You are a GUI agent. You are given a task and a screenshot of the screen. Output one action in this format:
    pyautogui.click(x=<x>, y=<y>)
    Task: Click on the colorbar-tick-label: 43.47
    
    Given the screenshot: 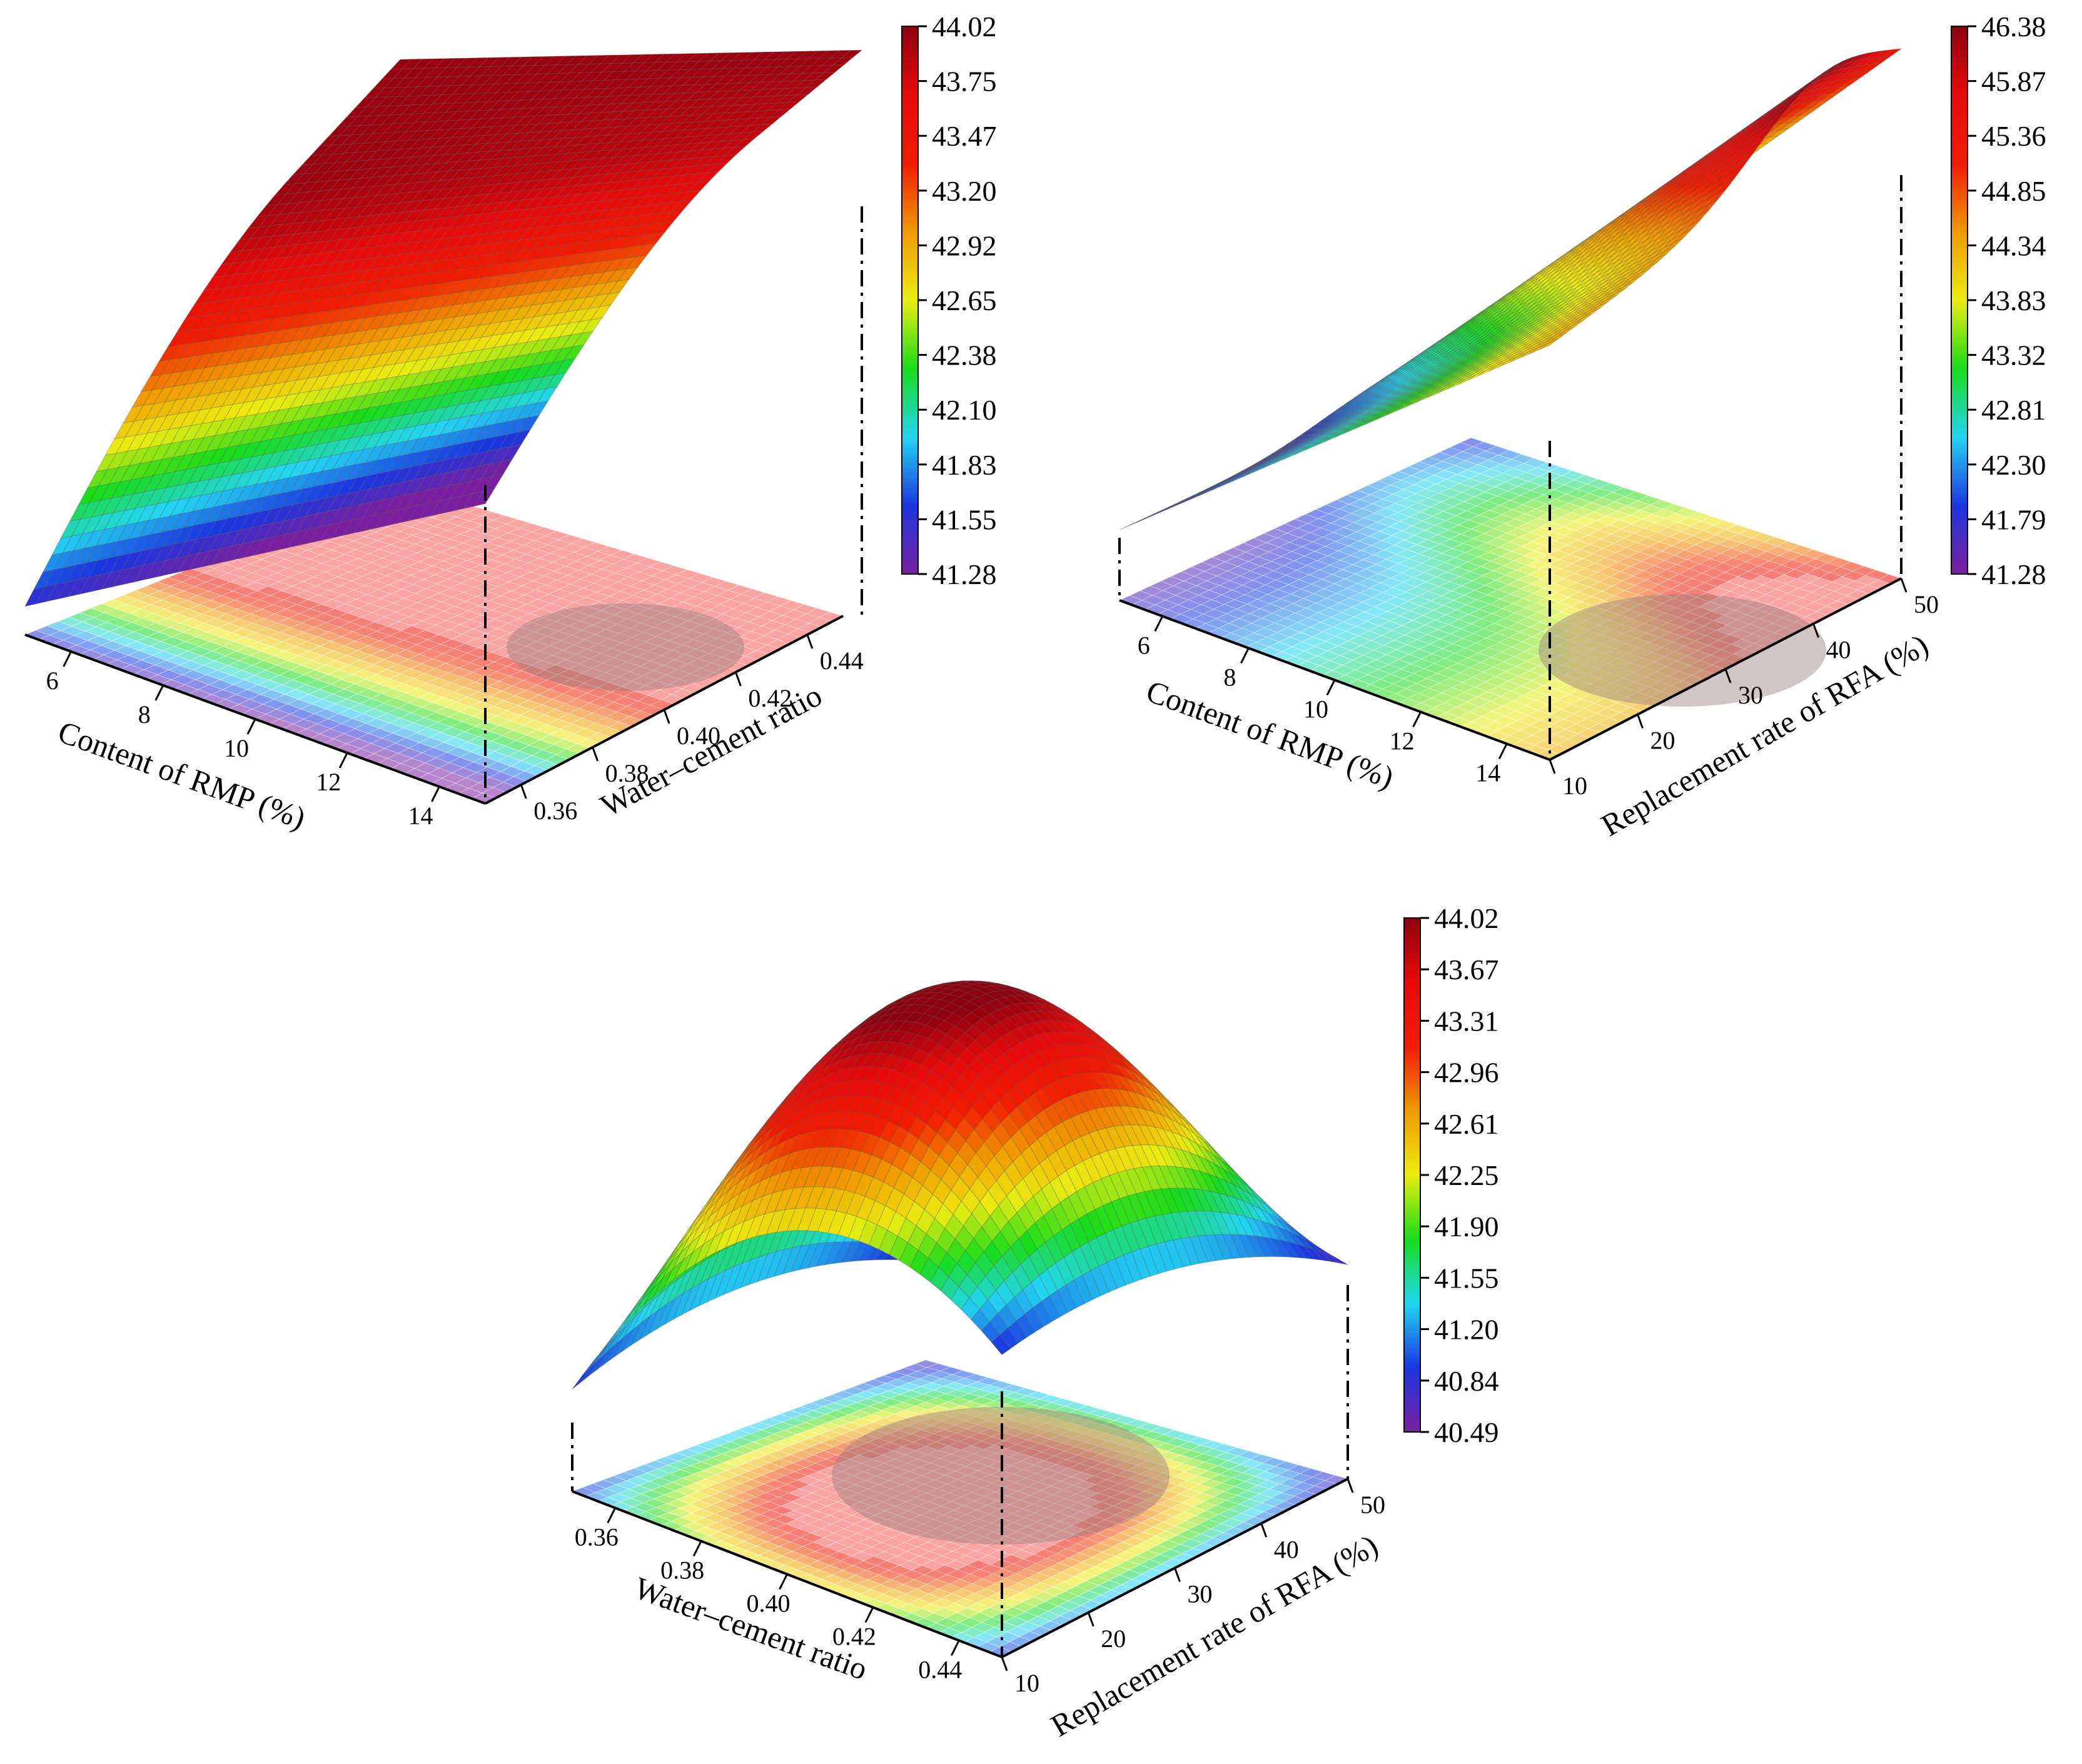 What is the action you would take?
    pyautogui.click(x=964, y=136)
    